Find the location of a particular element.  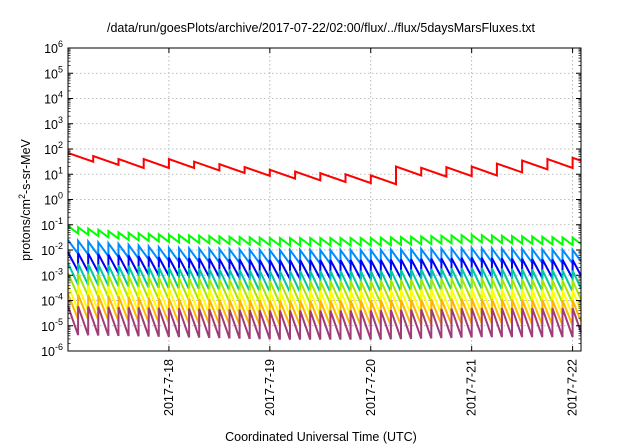

y-tick-label: 10² is located at coordinates (53, 148).